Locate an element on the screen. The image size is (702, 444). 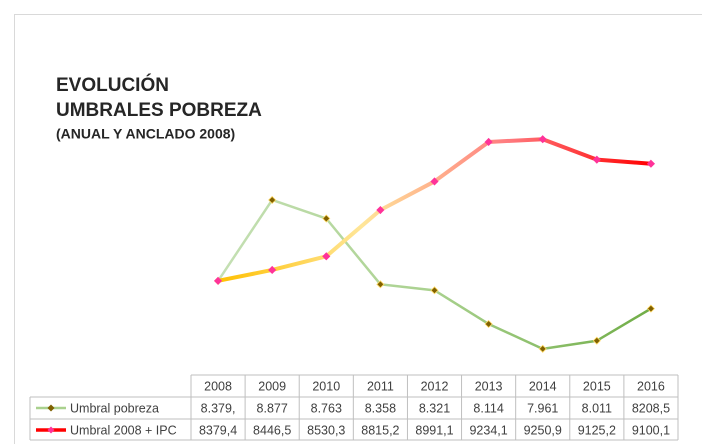
data-label: 7.961 is located at coordinates (542, 408).